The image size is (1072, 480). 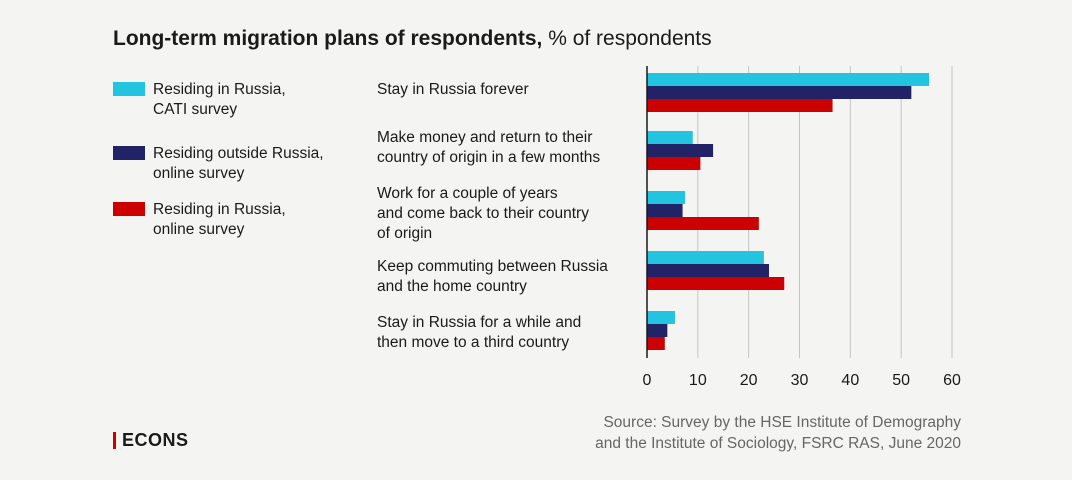 I want to click on x-tick-label: 0, so click(x=647, y=380).